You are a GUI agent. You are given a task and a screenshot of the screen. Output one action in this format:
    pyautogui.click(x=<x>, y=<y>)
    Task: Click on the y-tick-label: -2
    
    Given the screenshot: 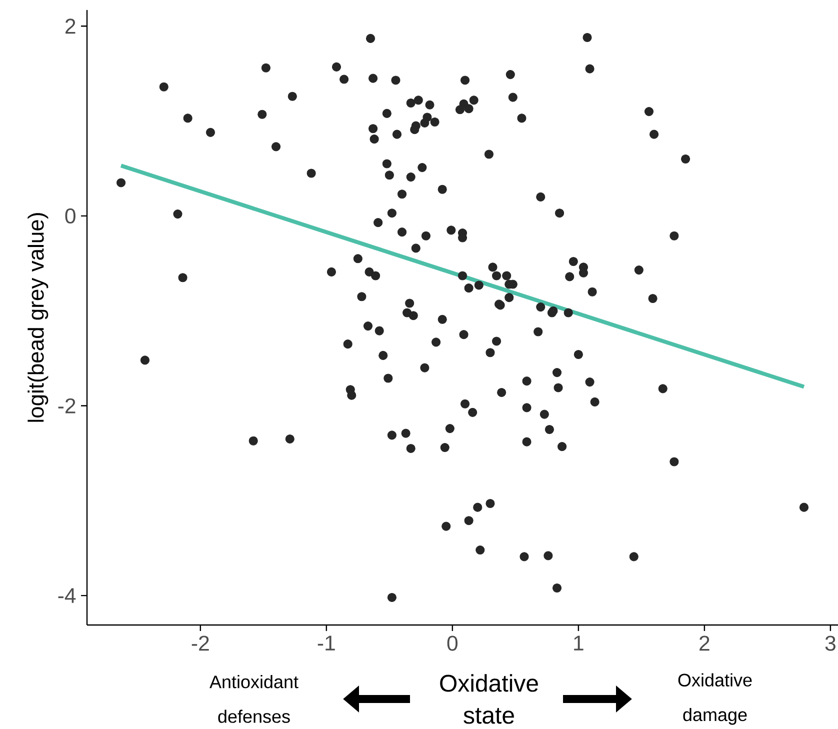 What is the action you would take?
    pyautogui.click(x=67, y=406)
    